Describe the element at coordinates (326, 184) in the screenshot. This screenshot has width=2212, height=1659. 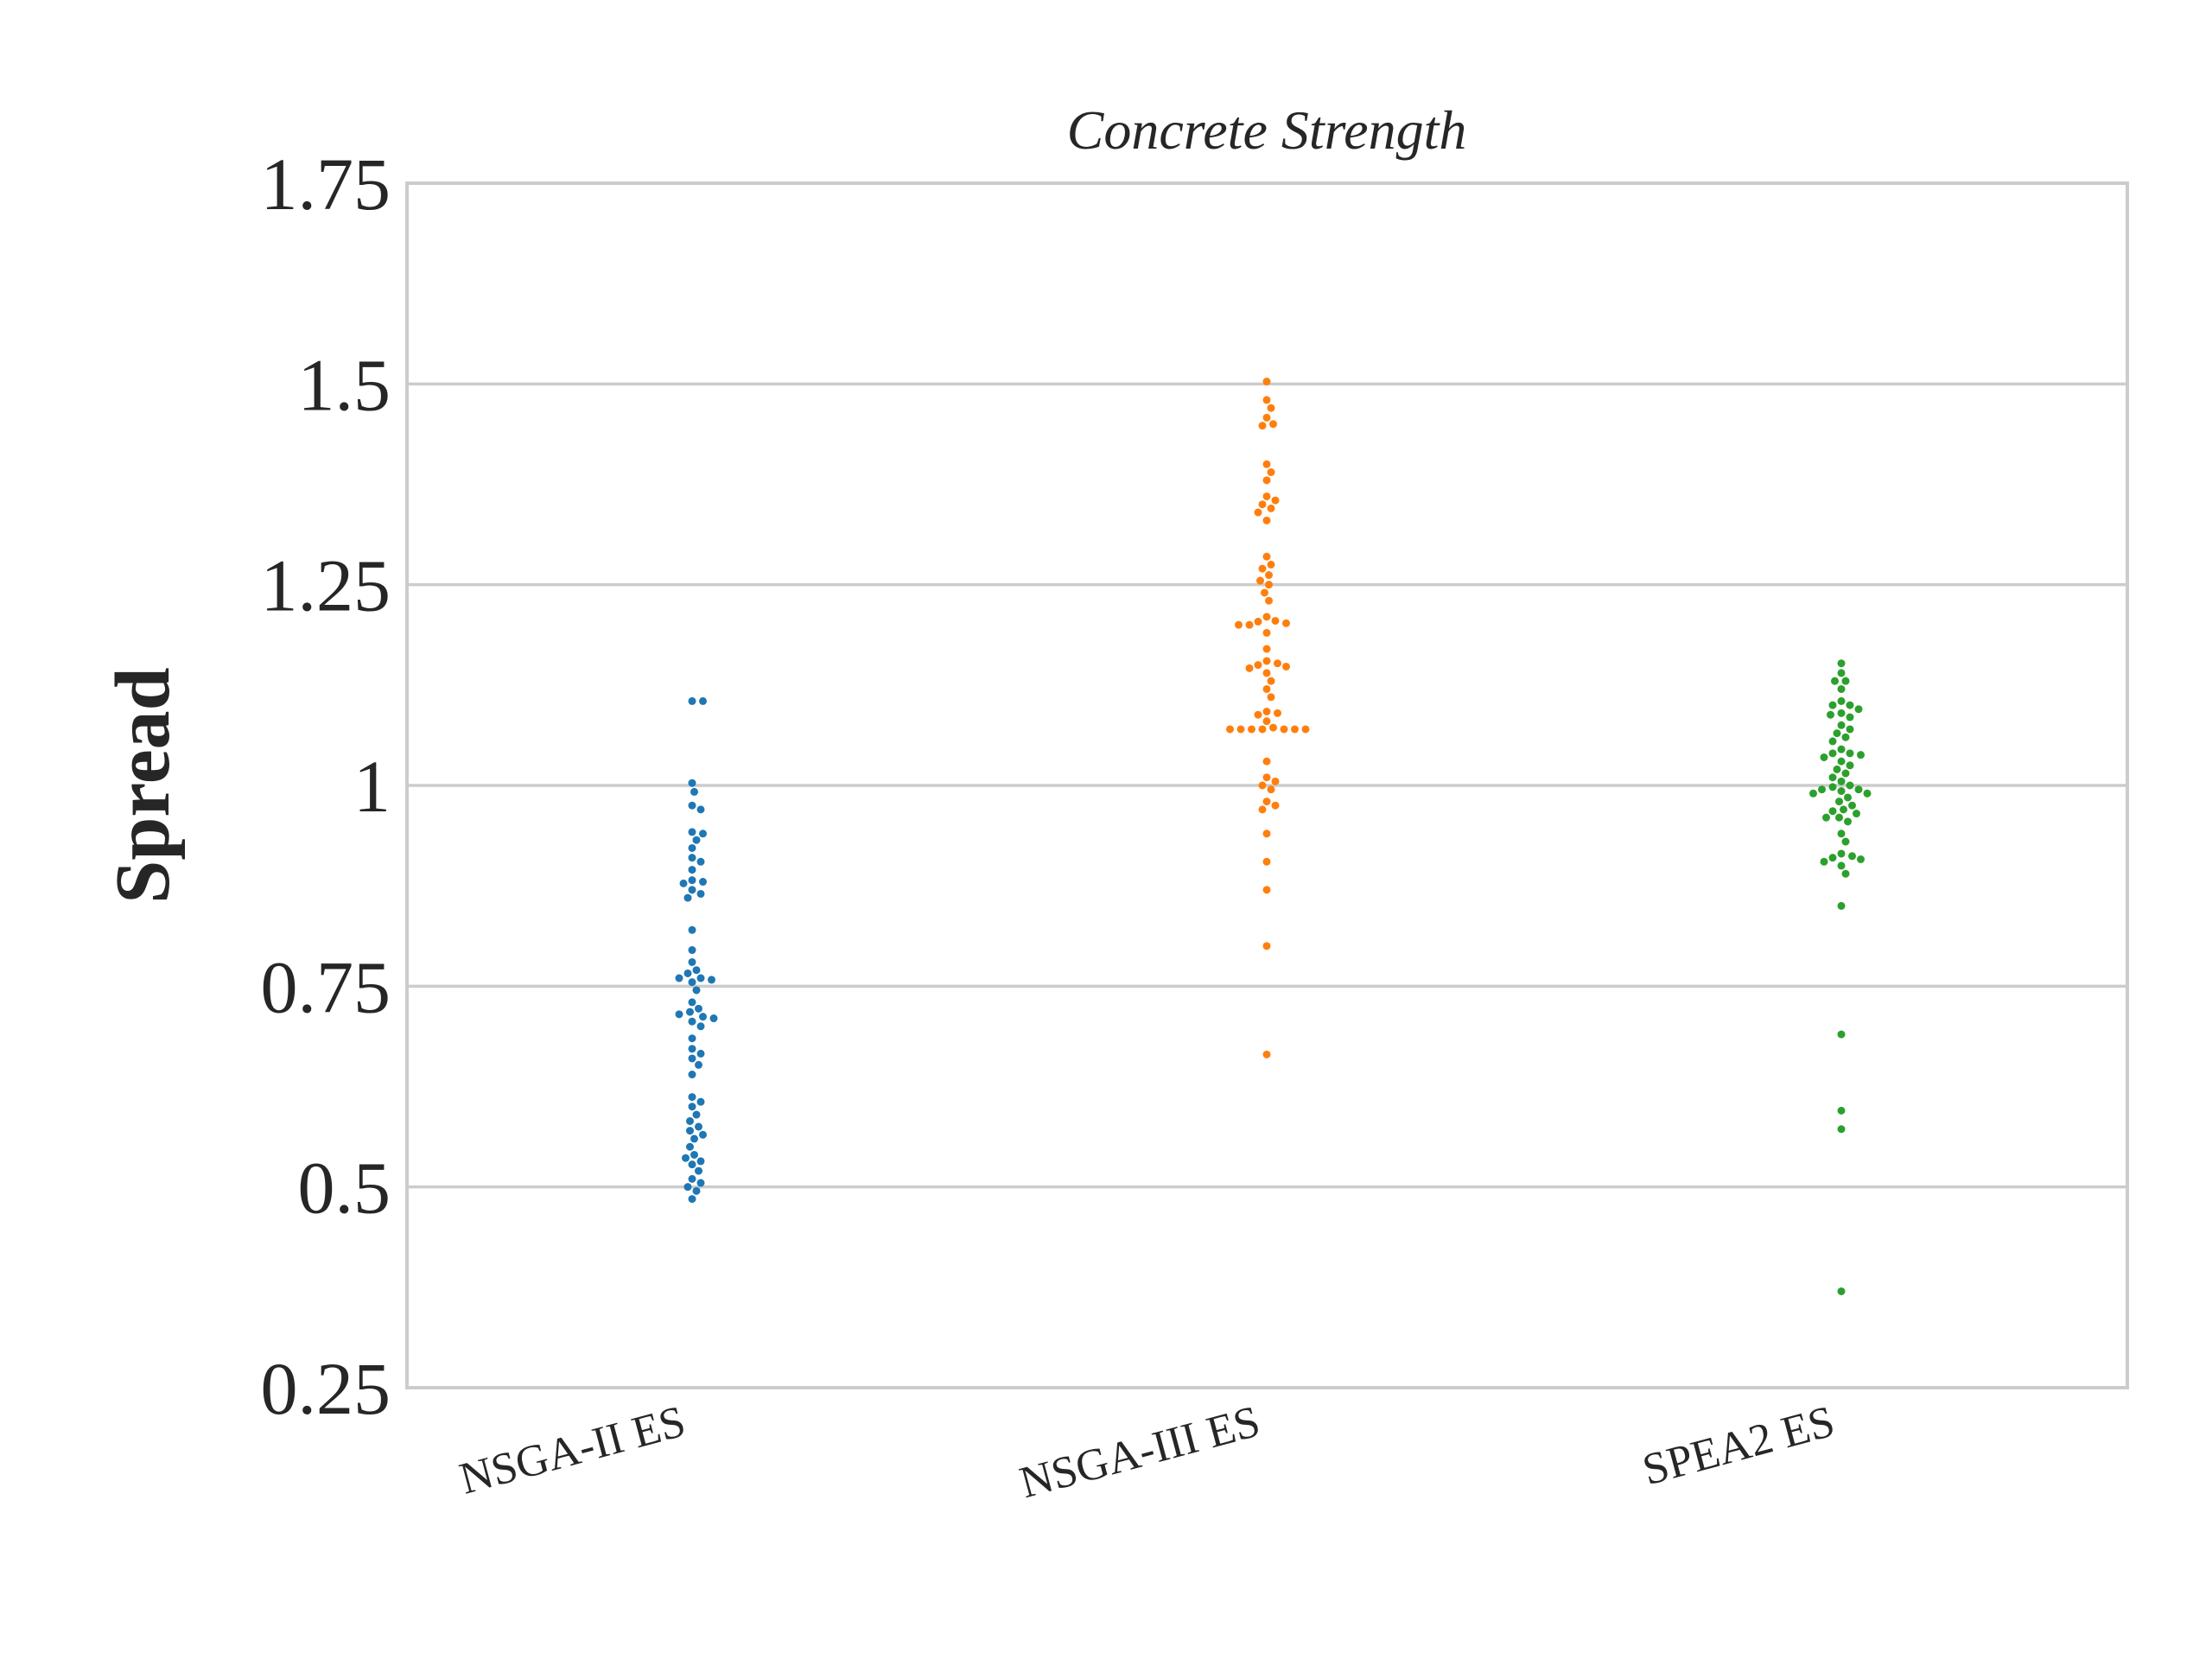
I see `y-tick-label: 1.75` at that location.